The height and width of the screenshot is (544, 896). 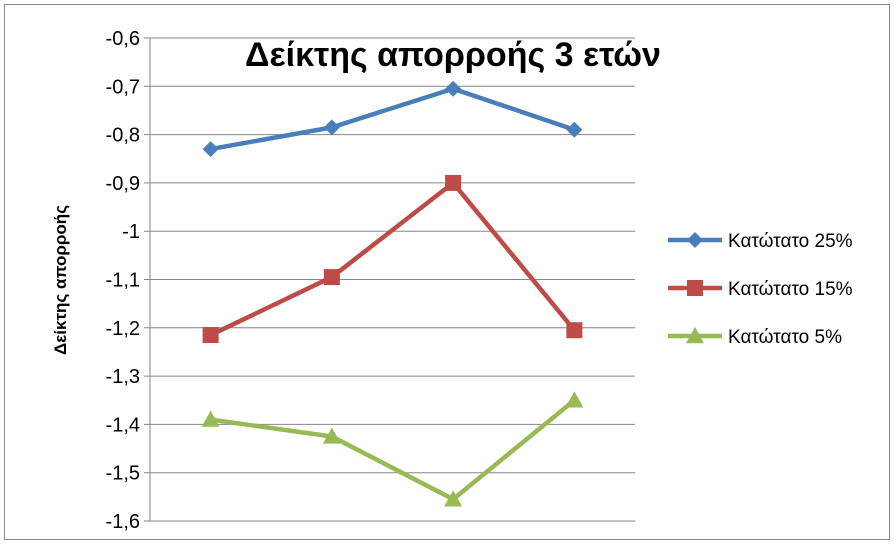 What do you see at coordinates (123, 425) in the screenshot?
I see `y-tick-label: -1,4` at bounding box center [123, 425].